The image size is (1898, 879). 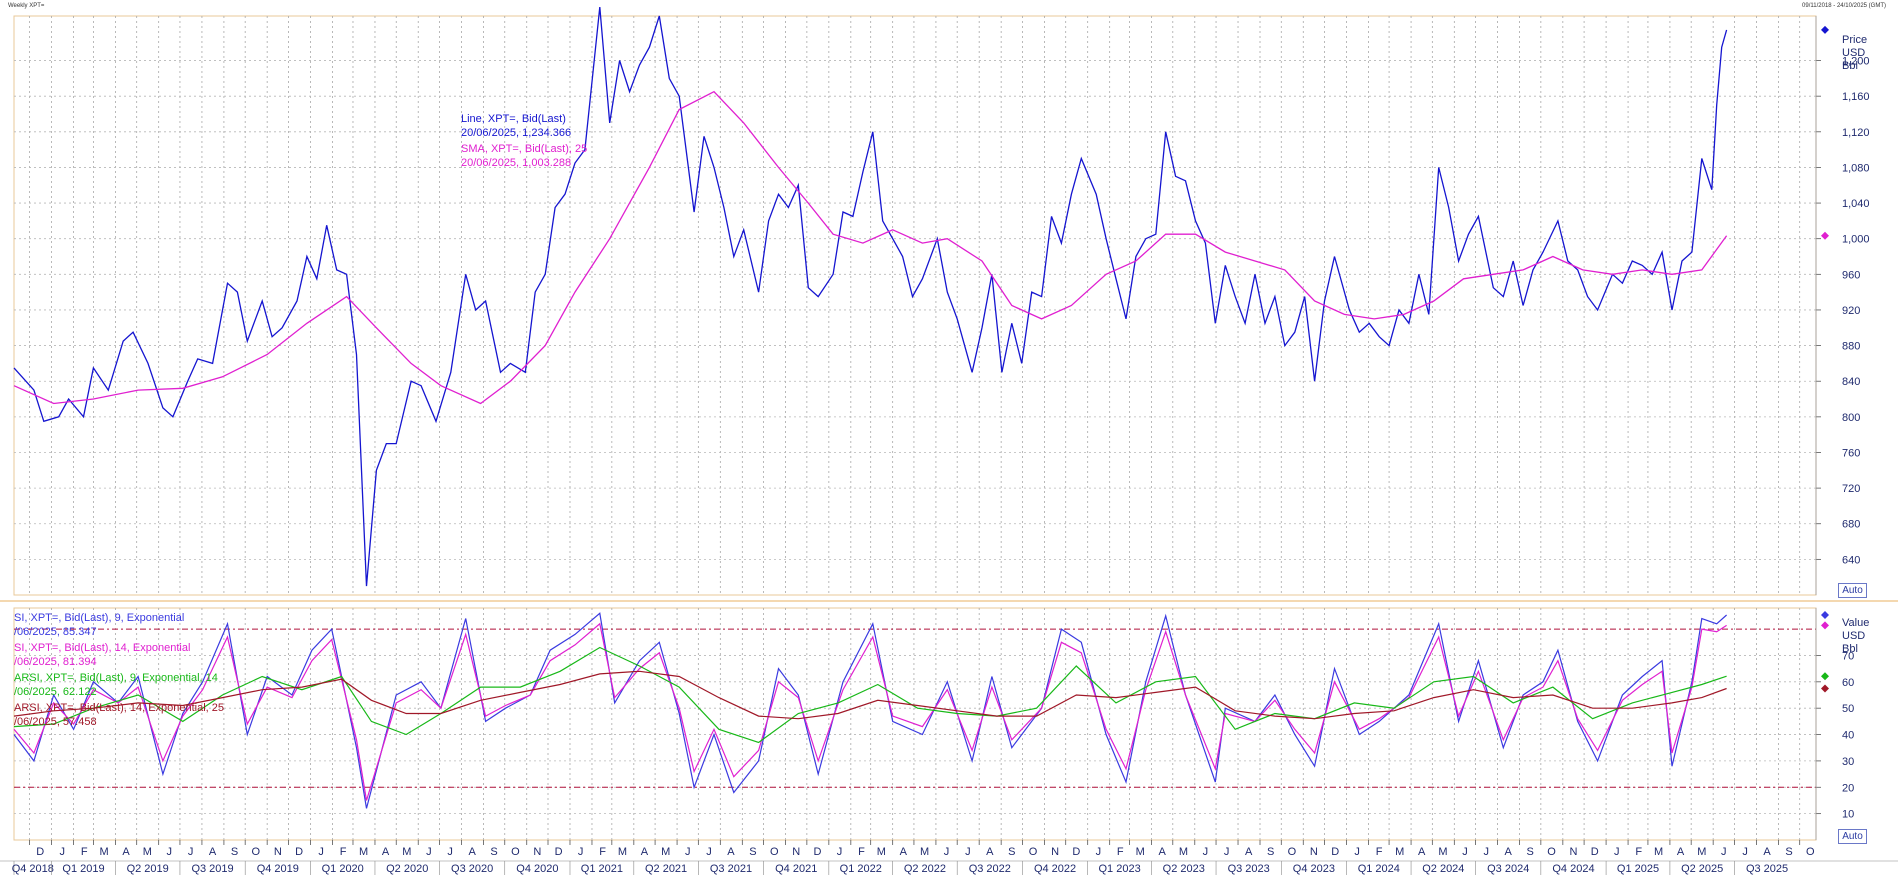 I want to click on arsi14-line-series, so click(x=870, y=695).